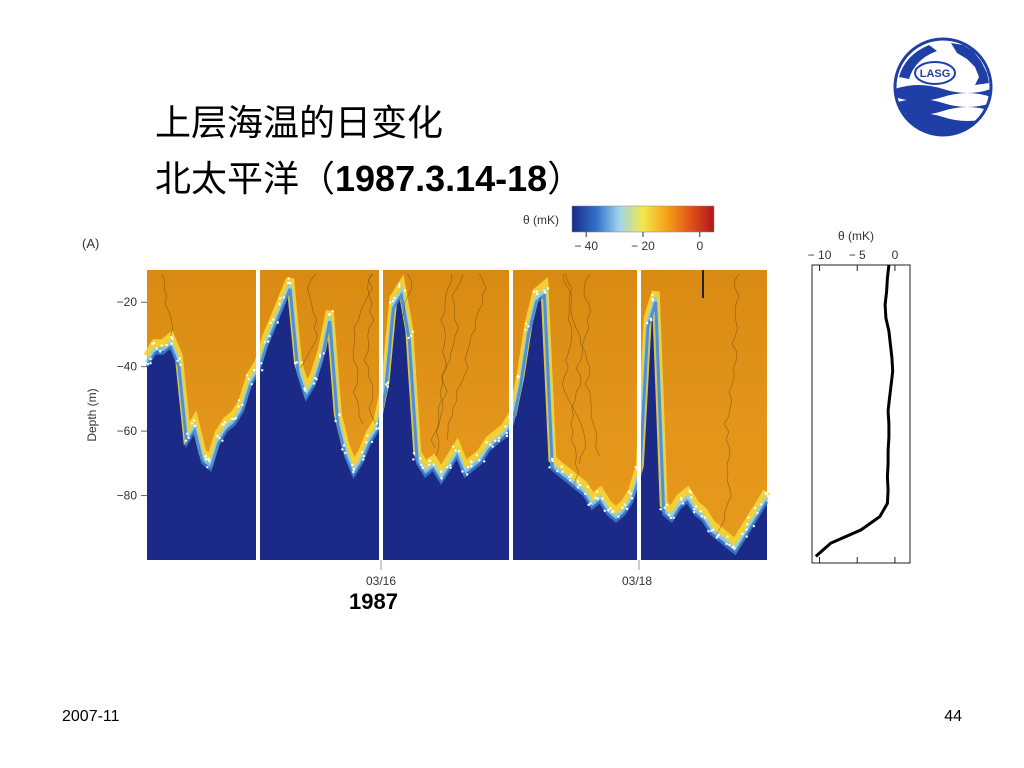 Image resolution: width=1024 pixels, height=768 pixels. I want to click on page-number: 44, so click(953, 716).